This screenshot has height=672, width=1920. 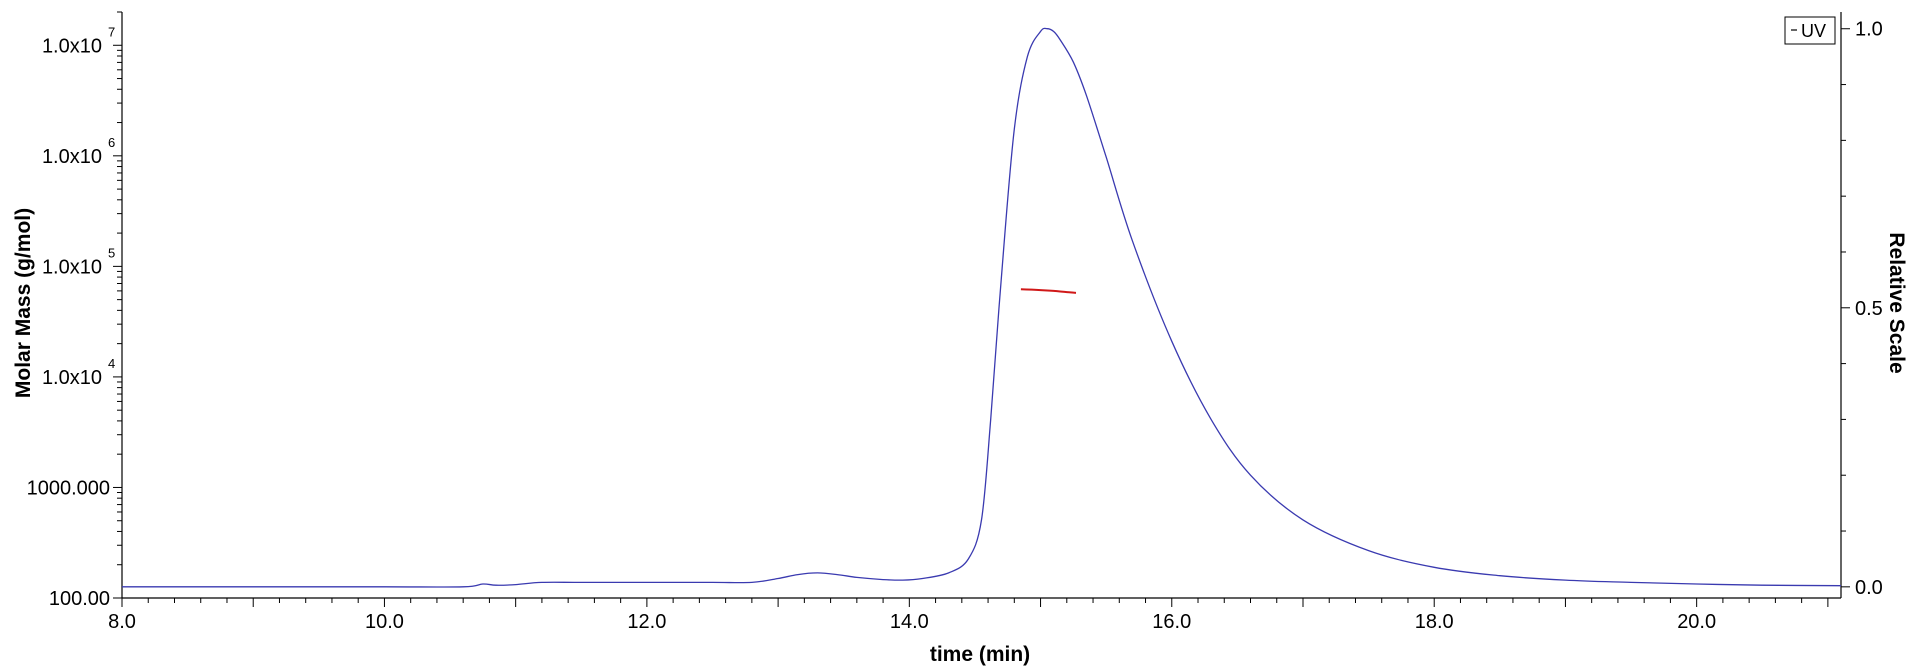 I want to click on y-left-tick-exponent: 7, so click(x=111, y=31).